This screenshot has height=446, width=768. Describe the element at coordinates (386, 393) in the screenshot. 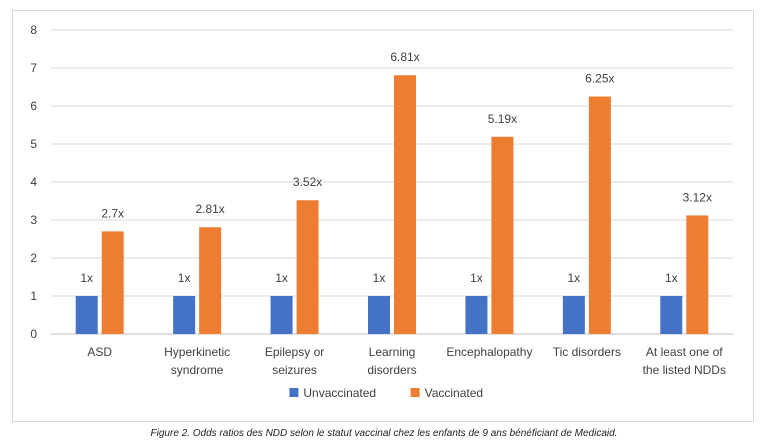

I see `legend: Unvaccinated Vaccinated` at that location.